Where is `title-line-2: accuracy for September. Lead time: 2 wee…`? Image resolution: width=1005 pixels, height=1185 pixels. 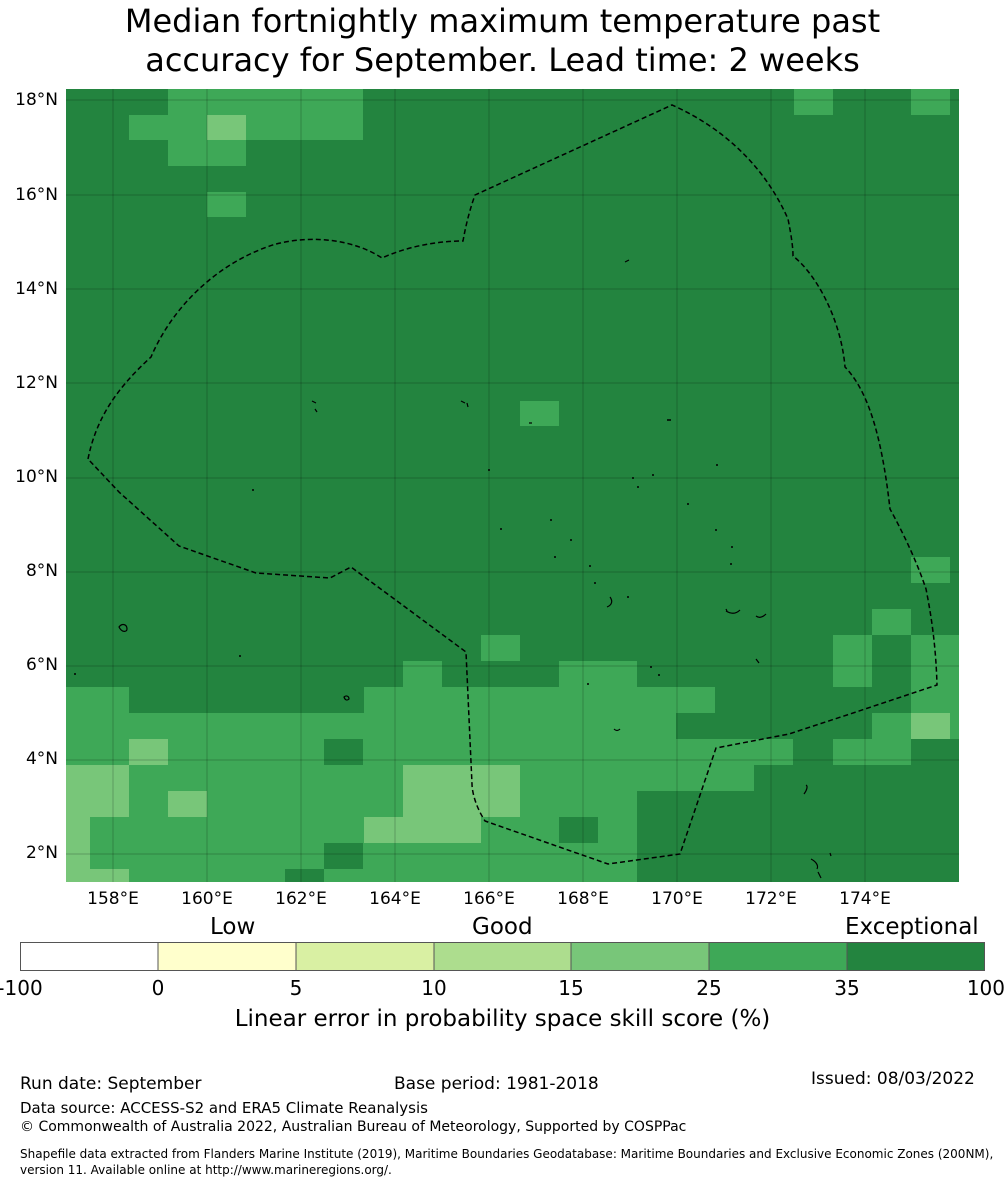 title-line-2: accuracy for September. Lead time: 2 wee… is located at coordinates (502, 60).